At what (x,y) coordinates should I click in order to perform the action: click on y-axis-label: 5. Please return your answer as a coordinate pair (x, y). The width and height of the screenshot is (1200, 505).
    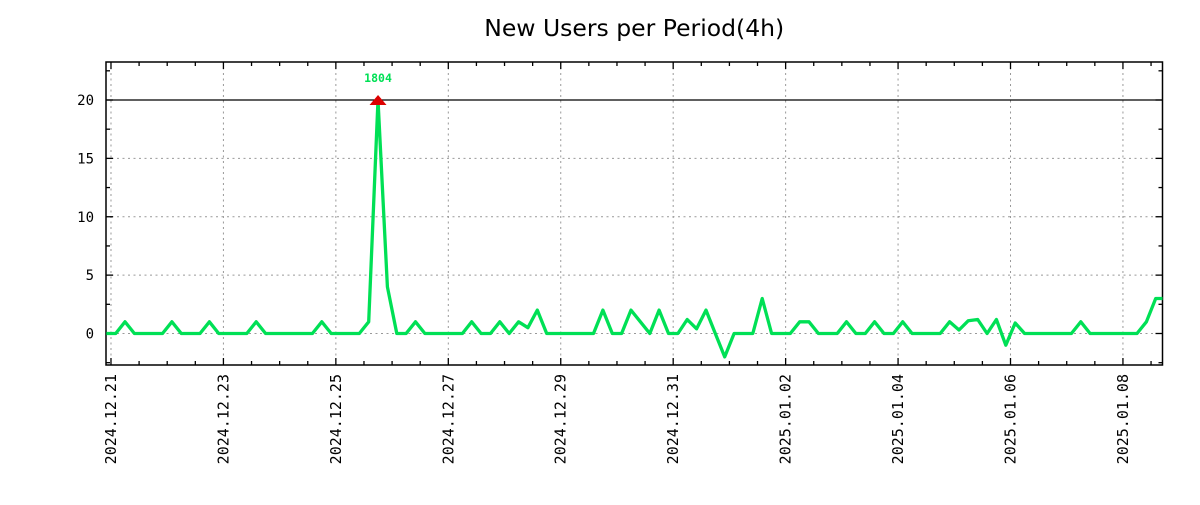
    Looking at the image, I should click on (90, 276).